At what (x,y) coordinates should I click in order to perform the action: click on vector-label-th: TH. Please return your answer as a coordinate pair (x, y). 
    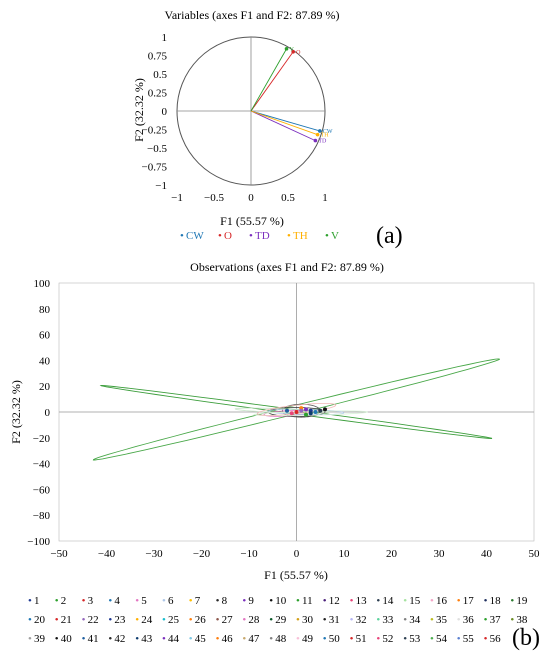
    Looking at the image, I should click on (325, 136).